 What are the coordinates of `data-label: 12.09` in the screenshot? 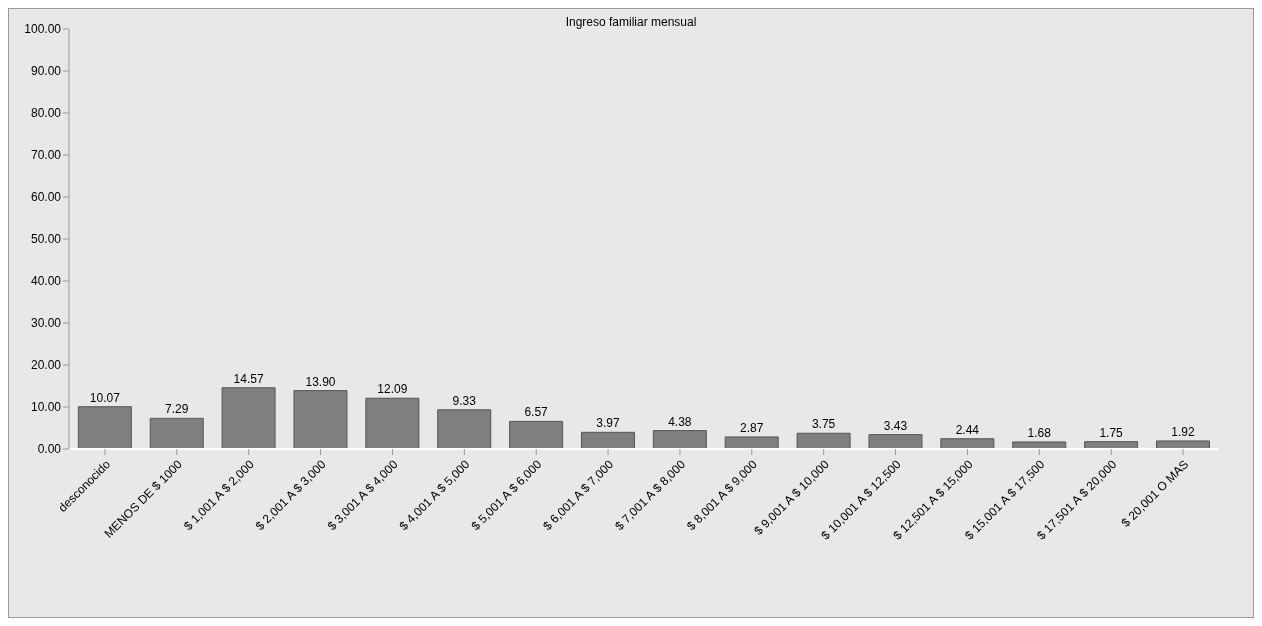 It's located at (392, 389).